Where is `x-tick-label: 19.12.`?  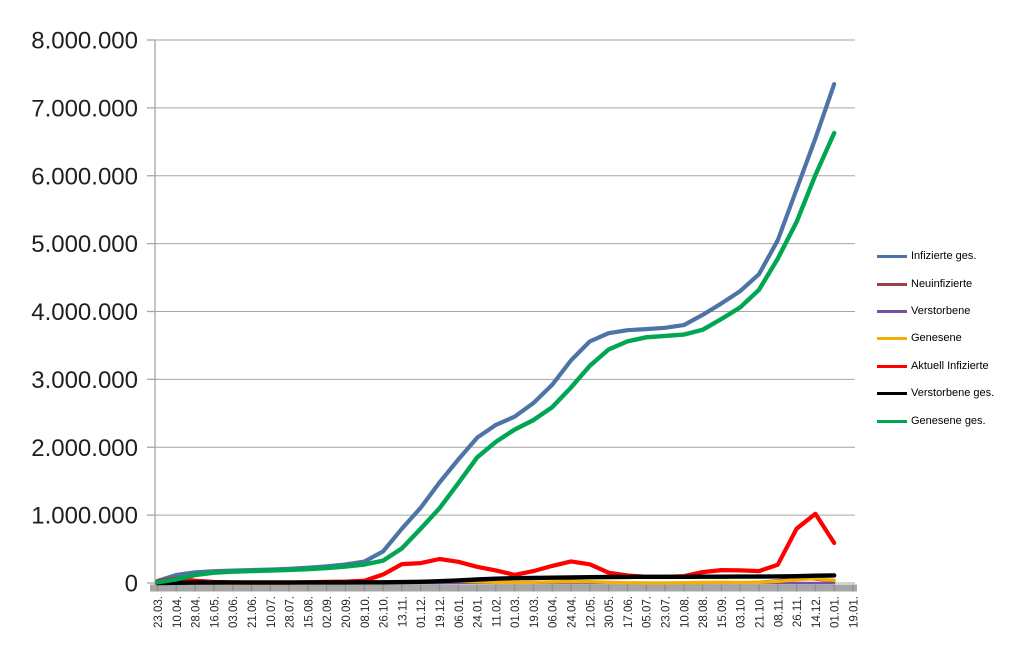
x-tick-label: 19.12. is located at coordinates (441, 612).